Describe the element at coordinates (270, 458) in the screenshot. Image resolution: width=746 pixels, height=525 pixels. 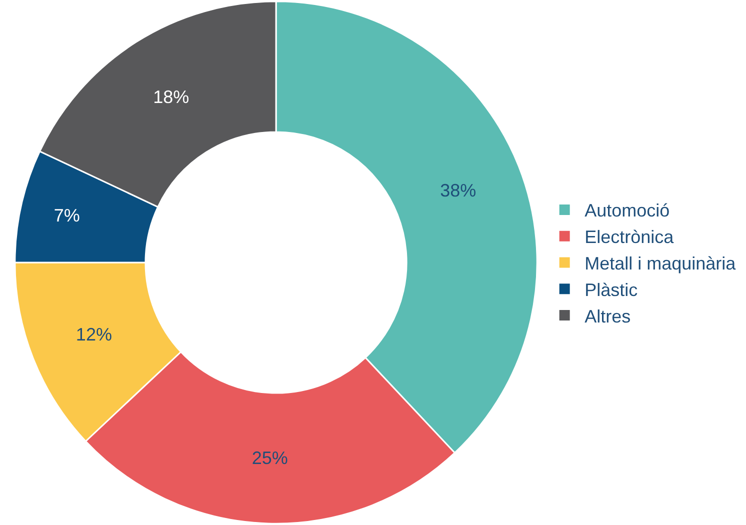
I see `data-label: 25%` at that location.